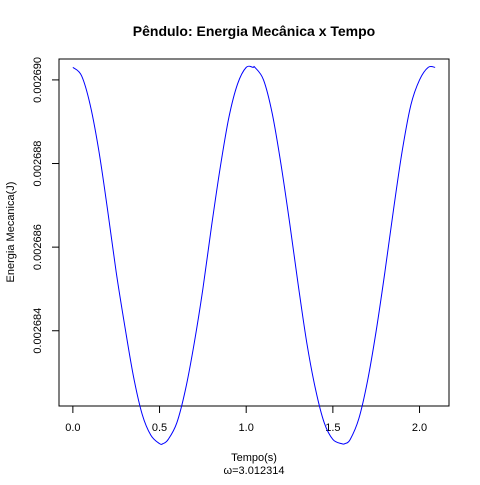  What do you see at coordinates (419, 428) in the screenshot?
I see `x-tick-label: 2.0` at bounding box center [419, 428].